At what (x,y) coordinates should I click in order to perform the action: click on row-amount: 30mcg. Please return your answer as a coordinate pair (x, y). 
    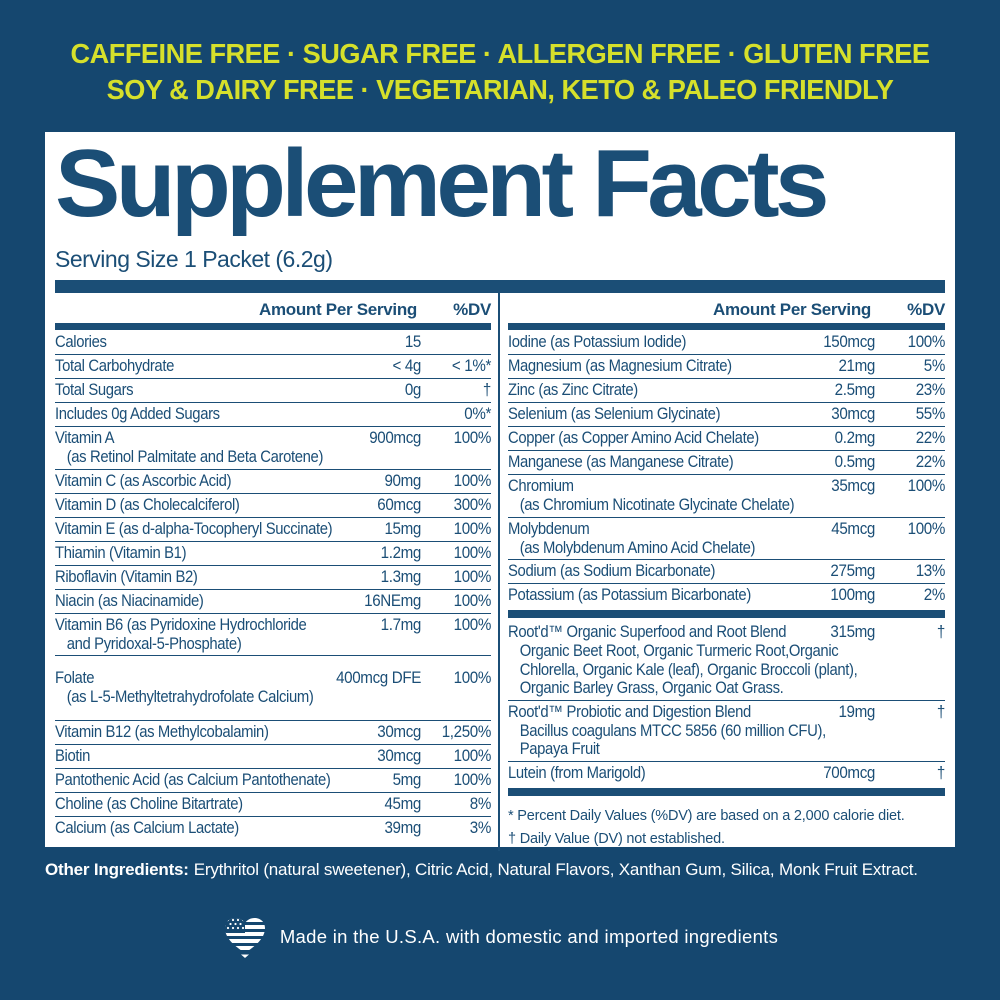
    Looking at the image, I should click on (399, 731).